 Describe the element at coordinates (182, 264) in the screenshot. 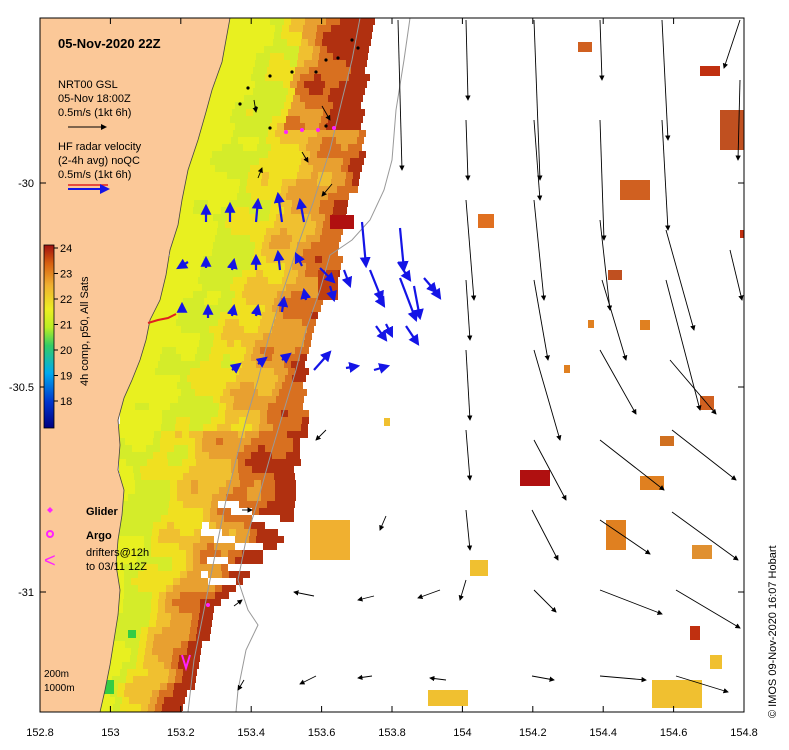

I see `radar-arrow` at that location.